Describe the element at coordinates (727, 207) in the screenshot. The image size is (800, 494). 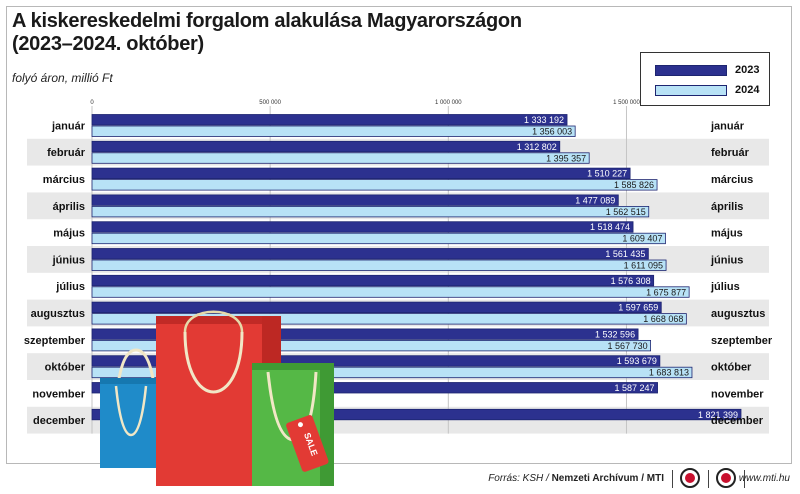
I see `category-label-right: április` at that location.